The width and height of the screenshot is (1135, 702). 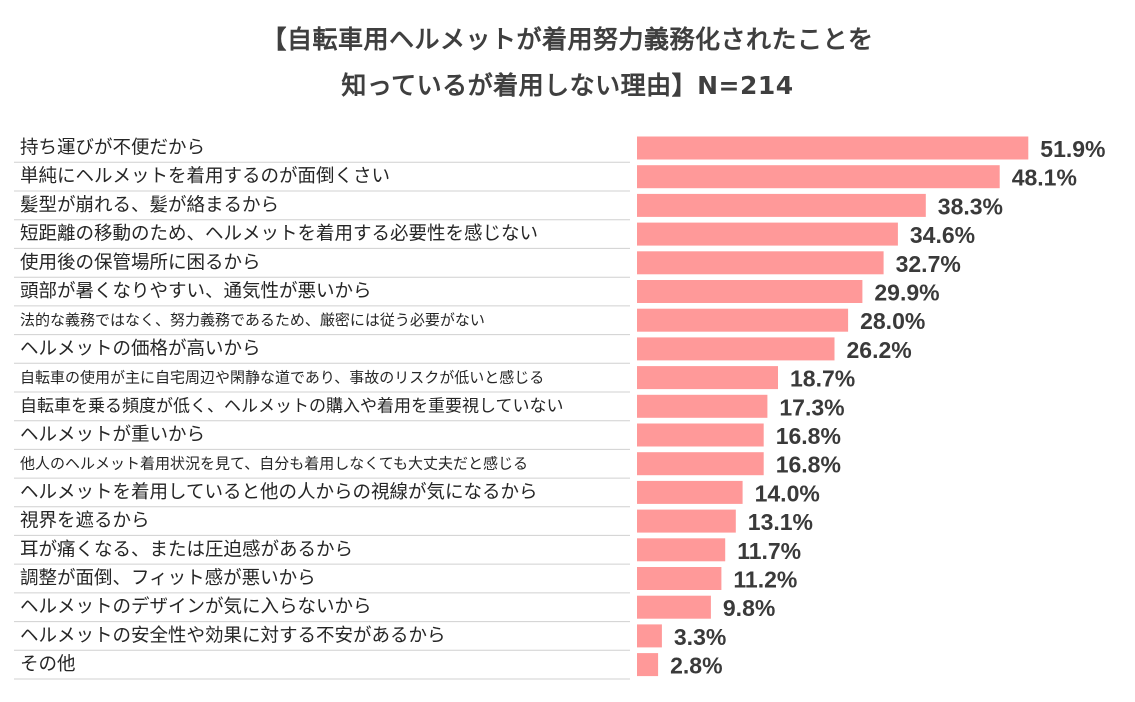 I want to click on category-label: 短距離の移動のため、ヘルメットを着用する必要性を感じない, so click(x=279, y=234).